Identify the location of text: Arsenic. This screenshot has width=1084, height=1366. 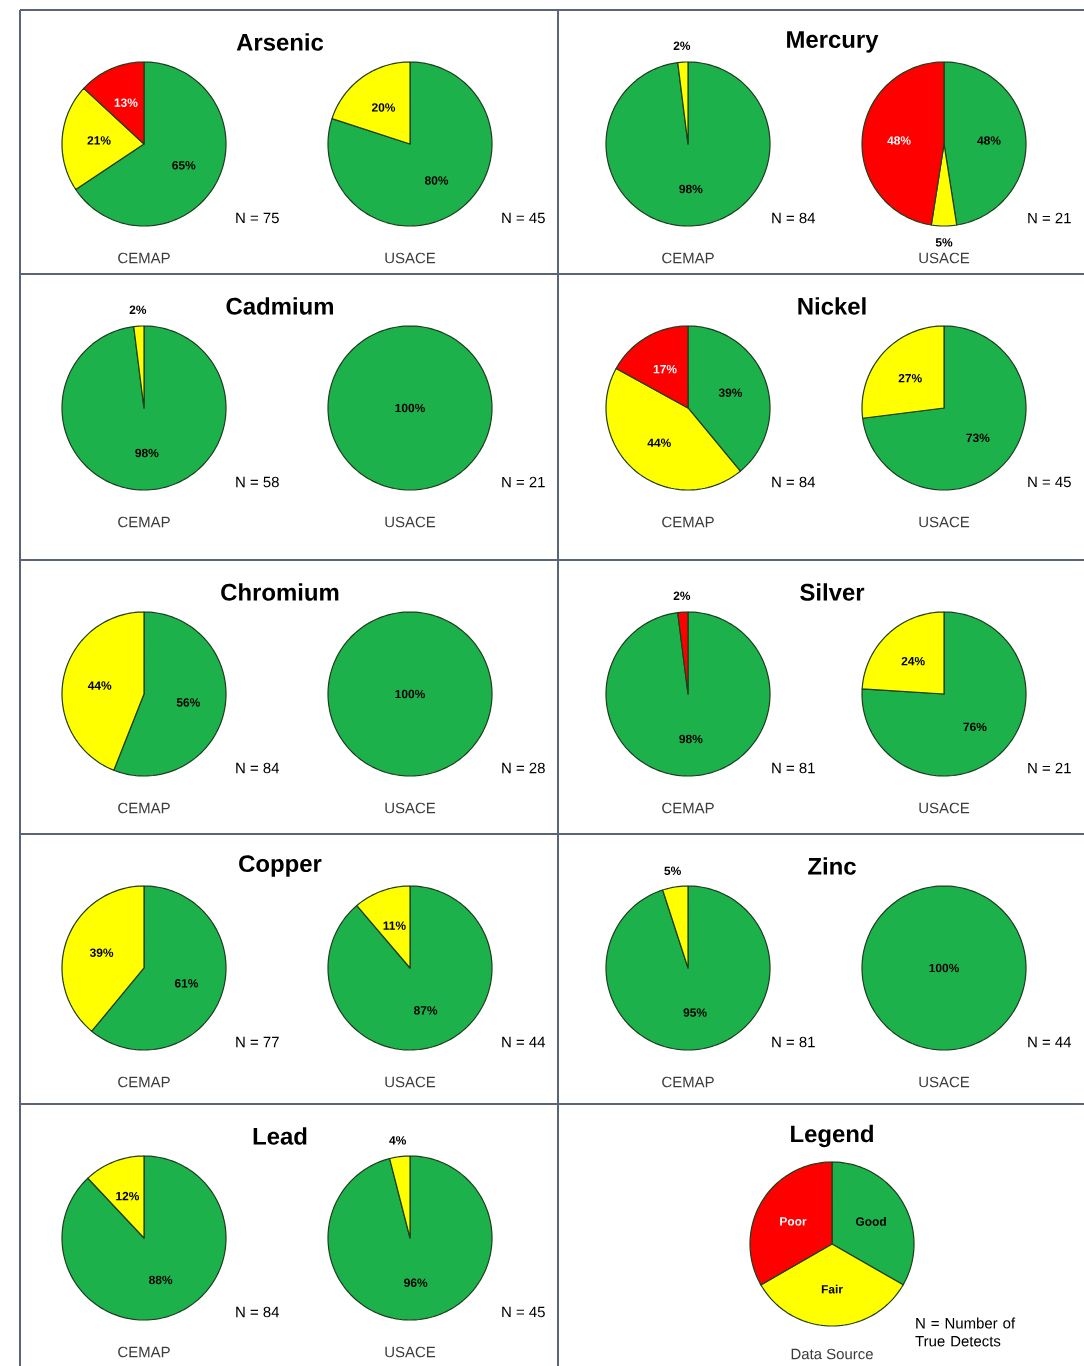
(280, 42).